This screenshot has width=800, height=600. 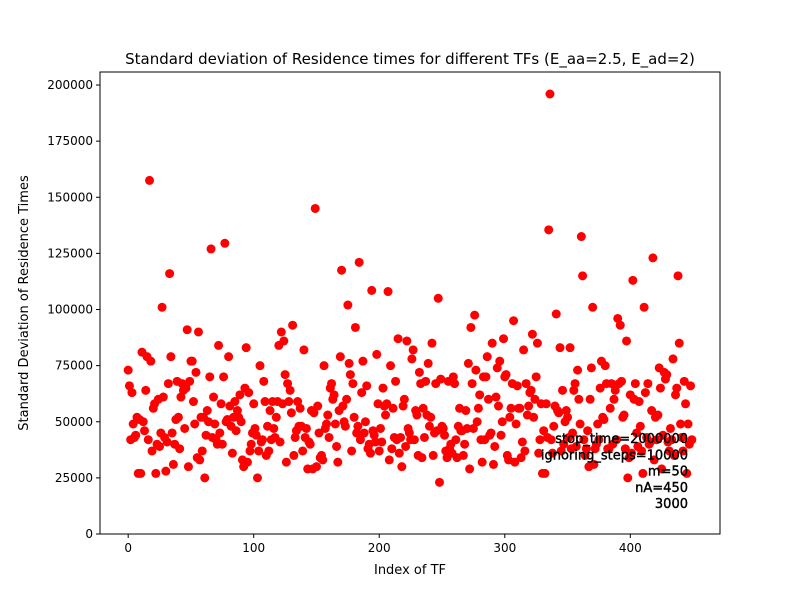 I want to click on x-tick-label: 300, so click(x=504, y=548).